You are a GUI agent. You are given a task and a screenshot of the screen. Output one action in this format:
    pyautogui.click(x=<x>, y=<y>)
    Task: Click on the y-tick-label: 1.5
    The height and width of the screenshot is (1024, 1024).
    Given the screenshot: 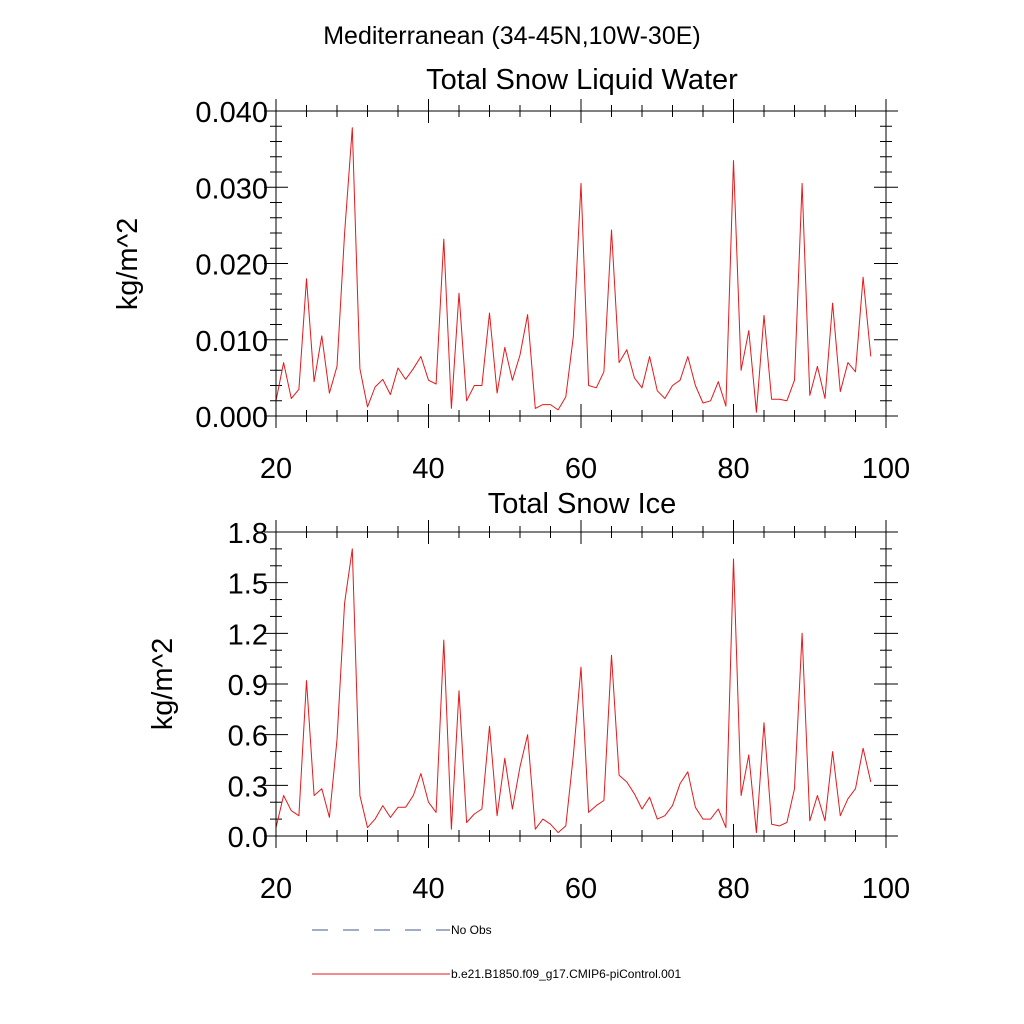 What is the action you would take?
    pyautogui.click(x=248, y=585)
    